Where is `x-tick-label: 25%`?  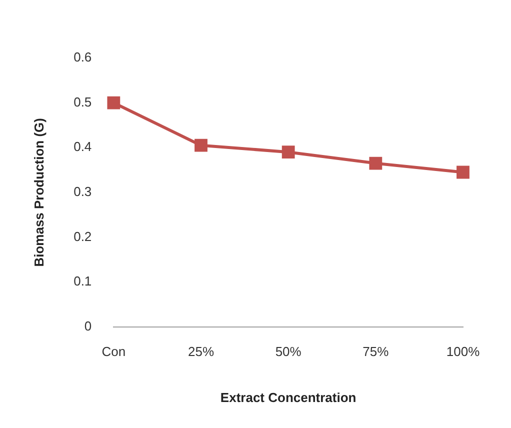 x-tick-label: 25% is located at coordinates (201, 352).